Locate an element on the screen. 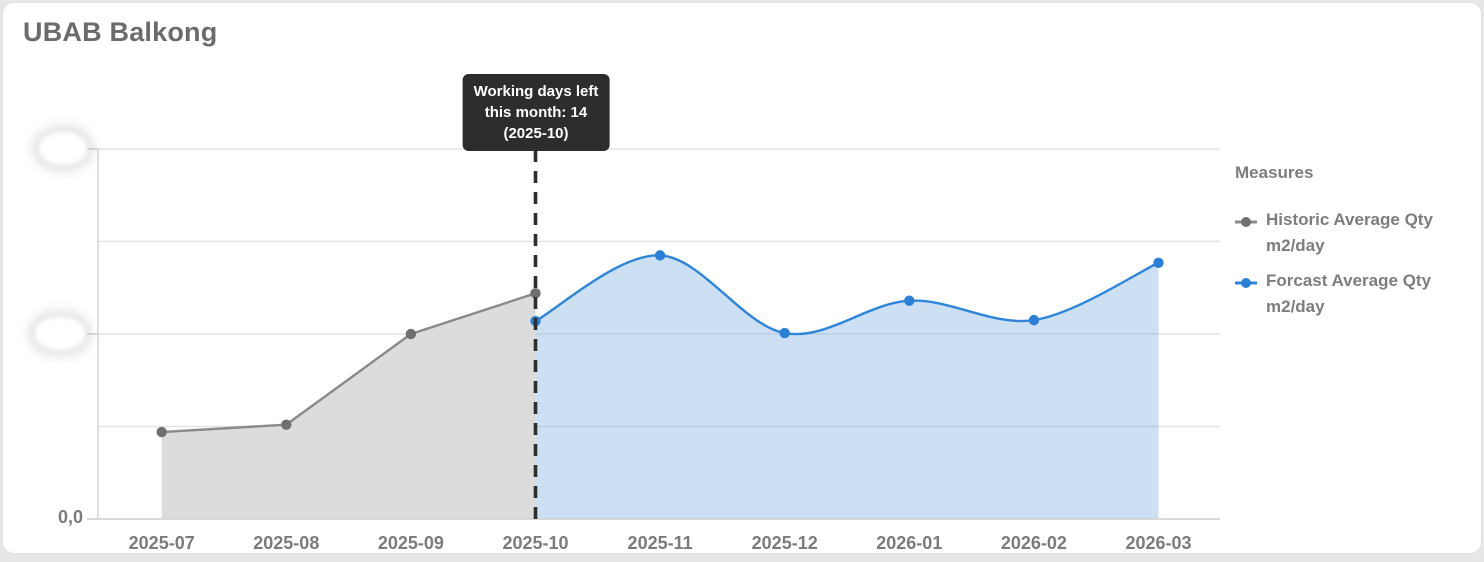  annotation-line: (2025-10) is located at coordinates (536, 133).